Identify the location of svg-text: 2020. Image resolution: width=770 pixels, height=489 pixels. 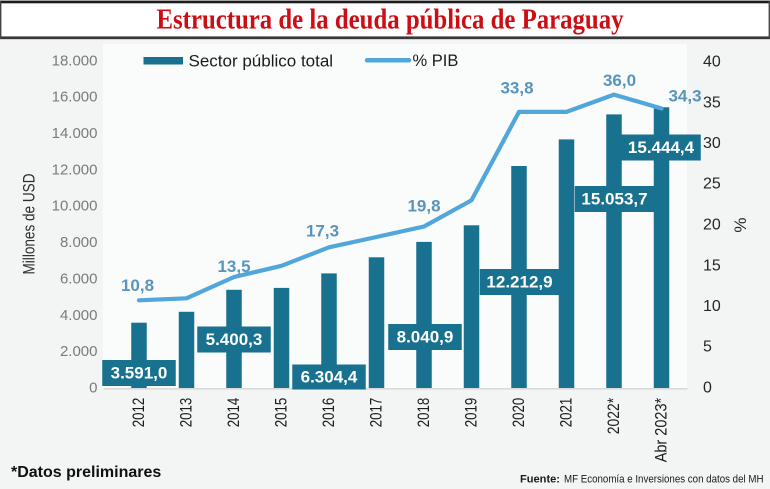
(519, 413).